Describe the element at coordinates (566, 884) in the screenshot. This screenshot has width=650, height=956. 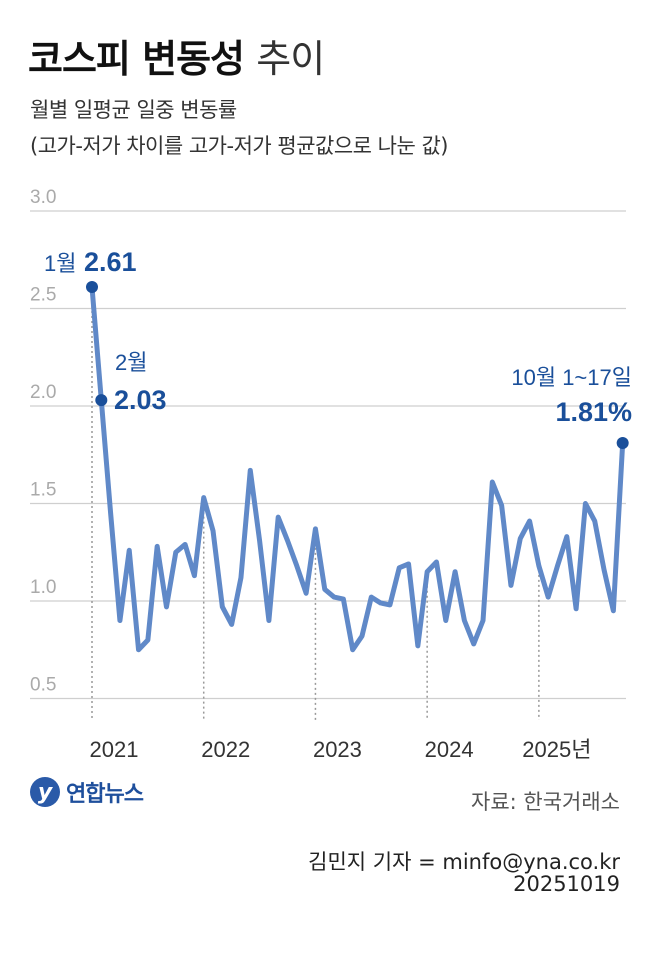
I see `date: 20251019` at that location.